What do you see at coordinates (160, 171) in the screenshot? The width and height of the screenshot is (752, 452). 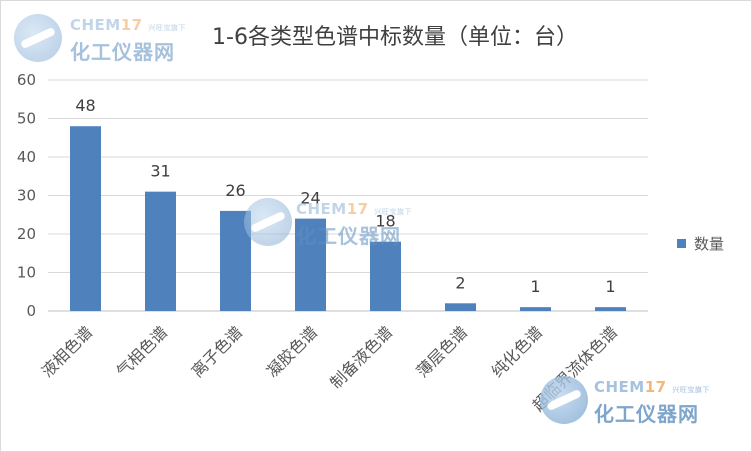 I see `data-label: 31` at bounding box center [160, 171].